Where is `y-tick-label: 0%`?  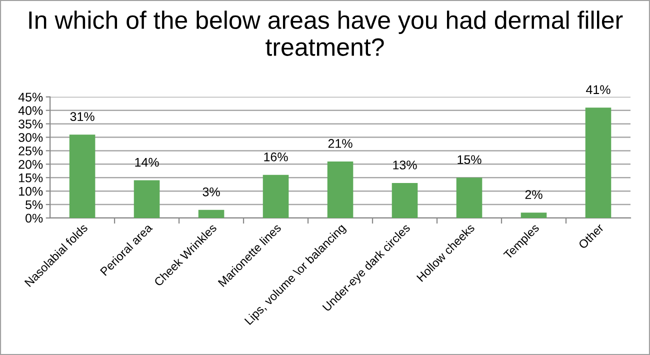 y-tick-label: 0% is located at coordinates (34, 218).